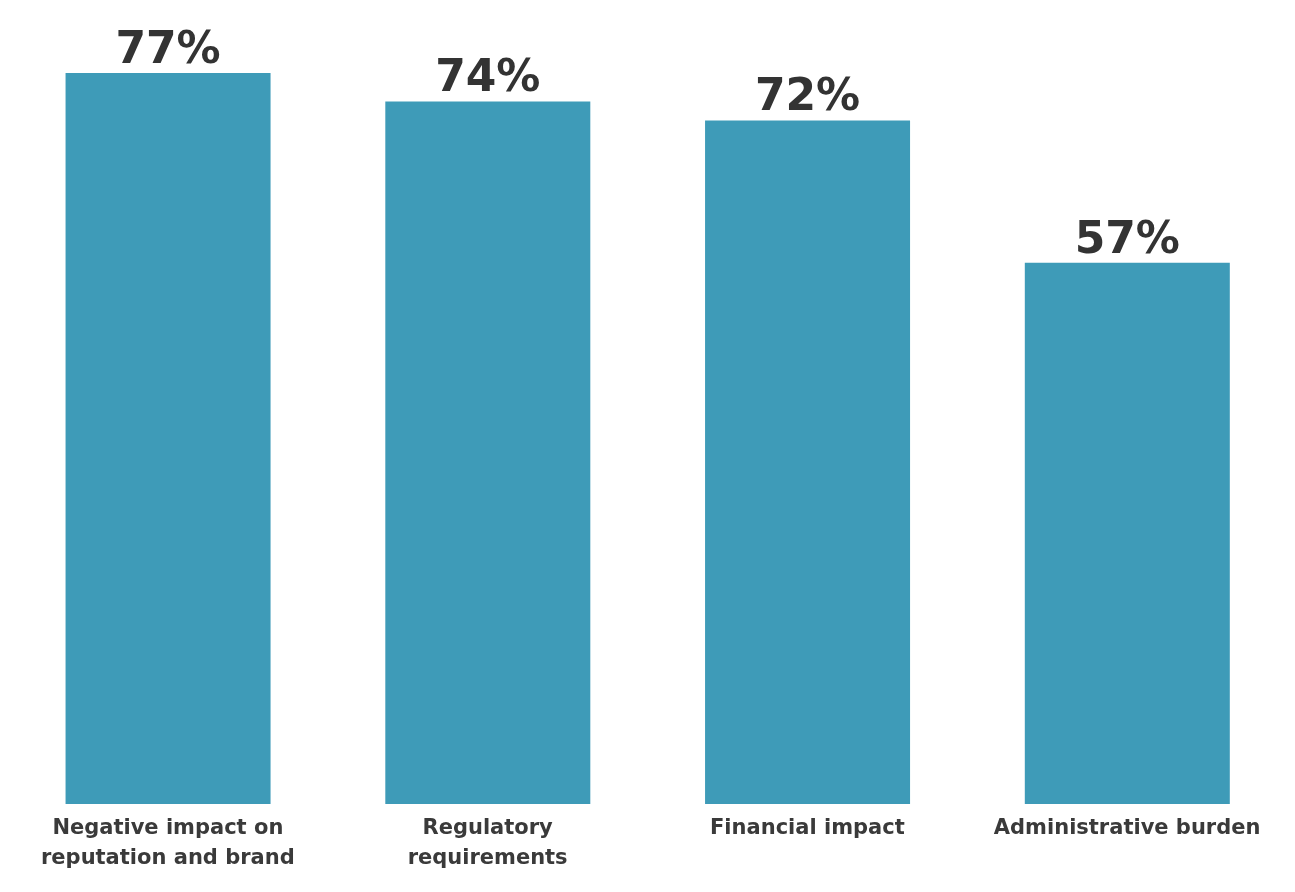 The image size is (1295, 892). What do you see at coordinates (168, 47) in the screenshot?
I see `data-label: 77%` at bounding box center [168, 47].